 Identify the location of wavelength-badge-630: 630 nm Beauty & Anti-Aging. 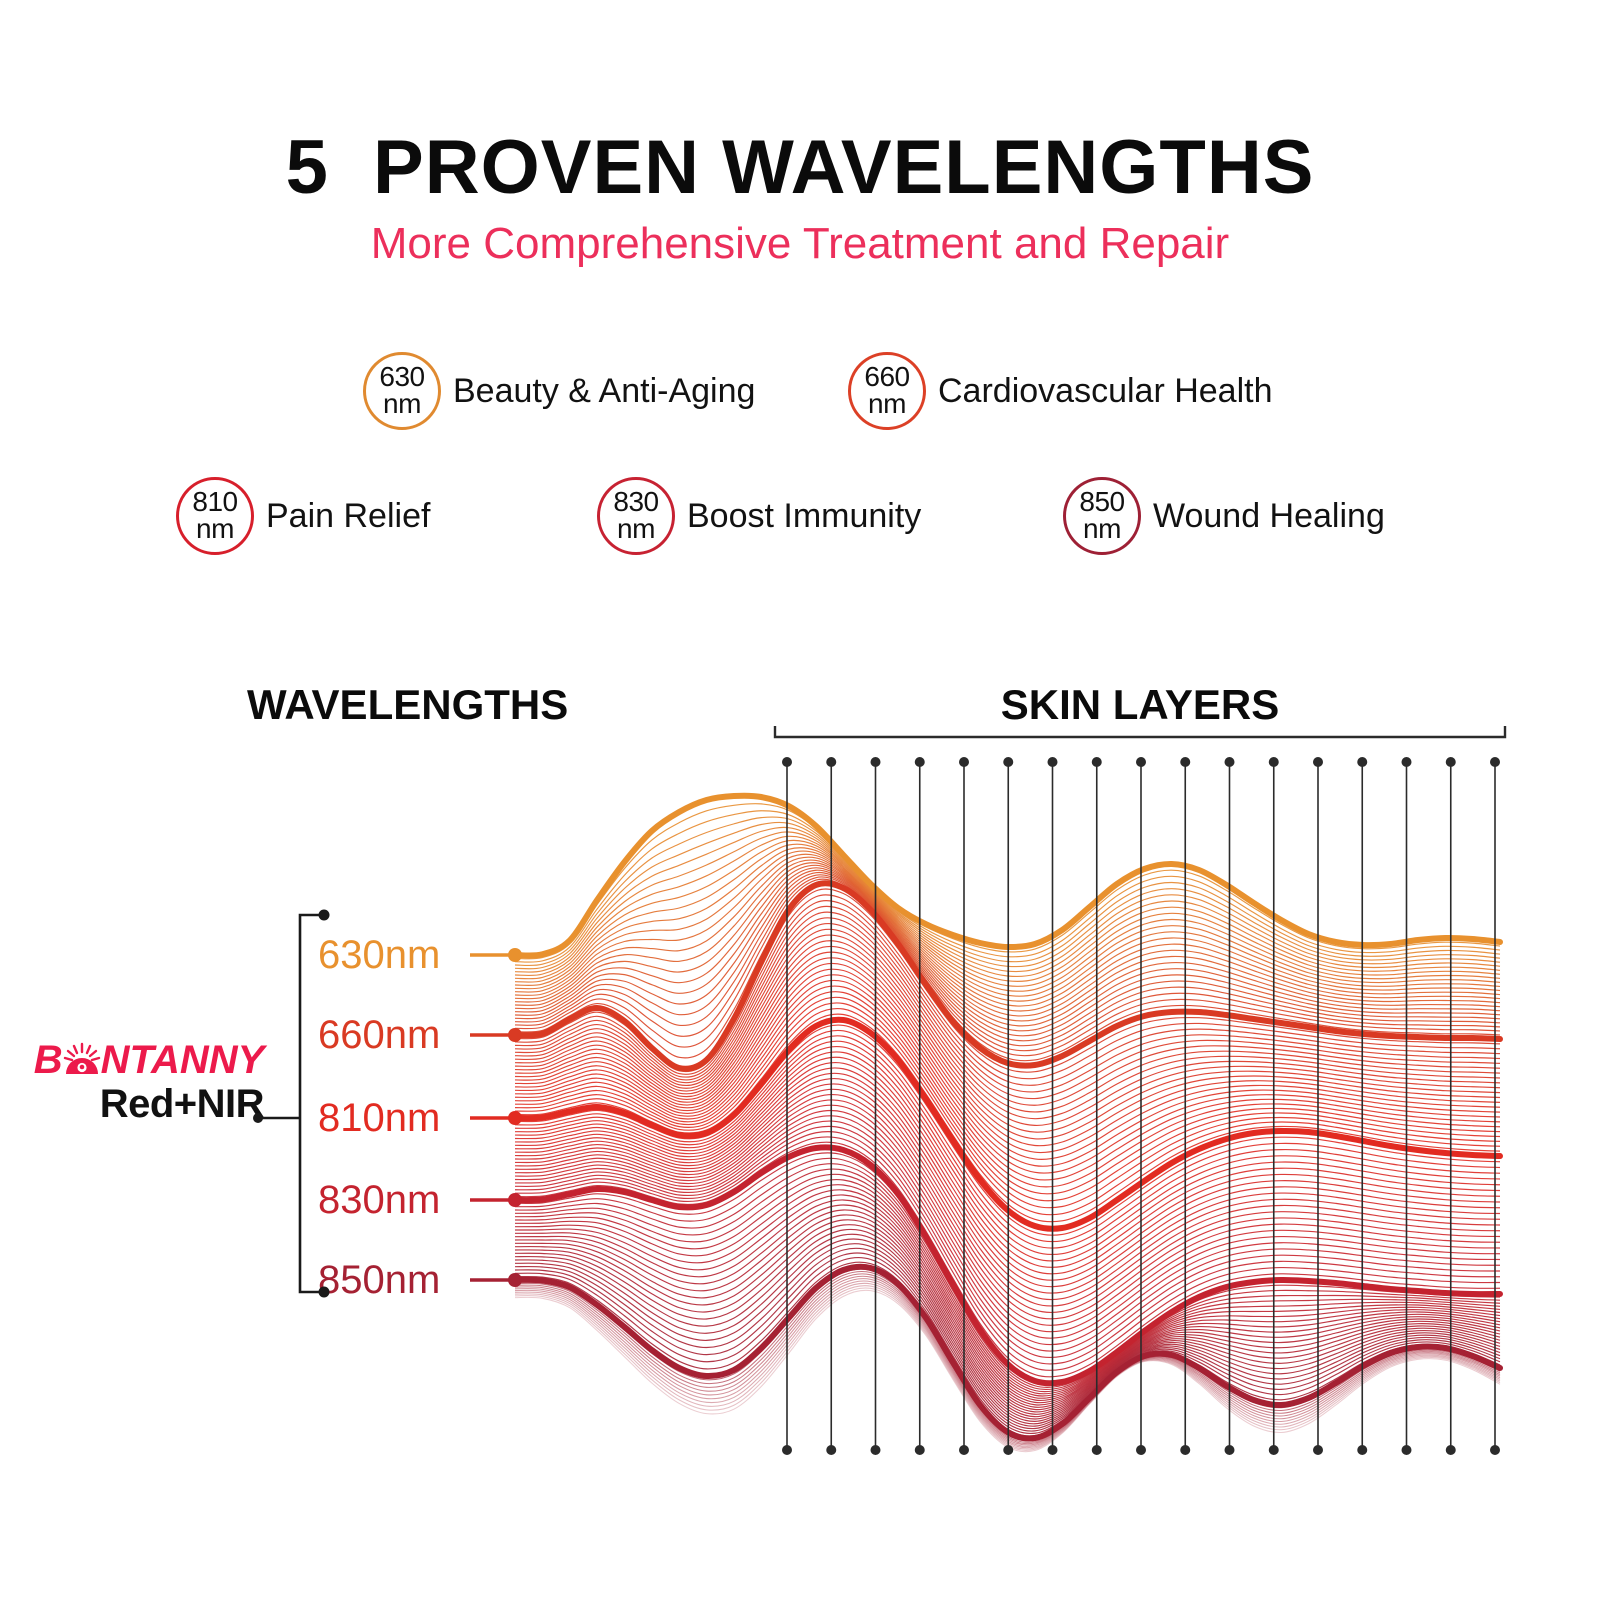
(559, 391).